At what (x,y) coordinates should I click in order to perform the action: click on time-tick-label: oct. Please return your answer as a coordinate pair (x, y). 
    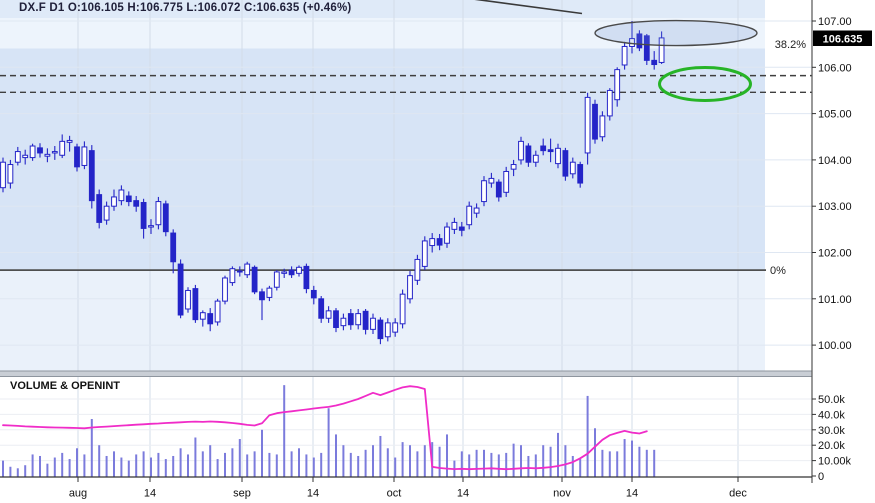
    Looking at the image, I should click on (394, 494).